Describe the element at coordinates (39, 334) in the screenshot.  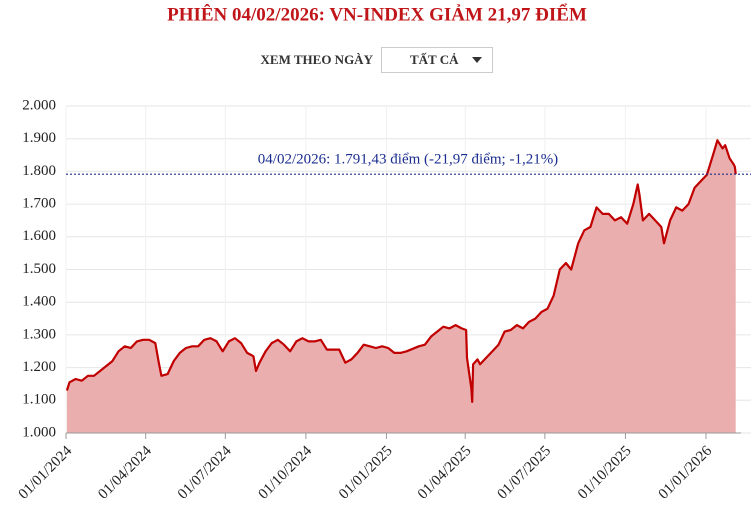
I see `y-tick-label: 1.300` at that location.